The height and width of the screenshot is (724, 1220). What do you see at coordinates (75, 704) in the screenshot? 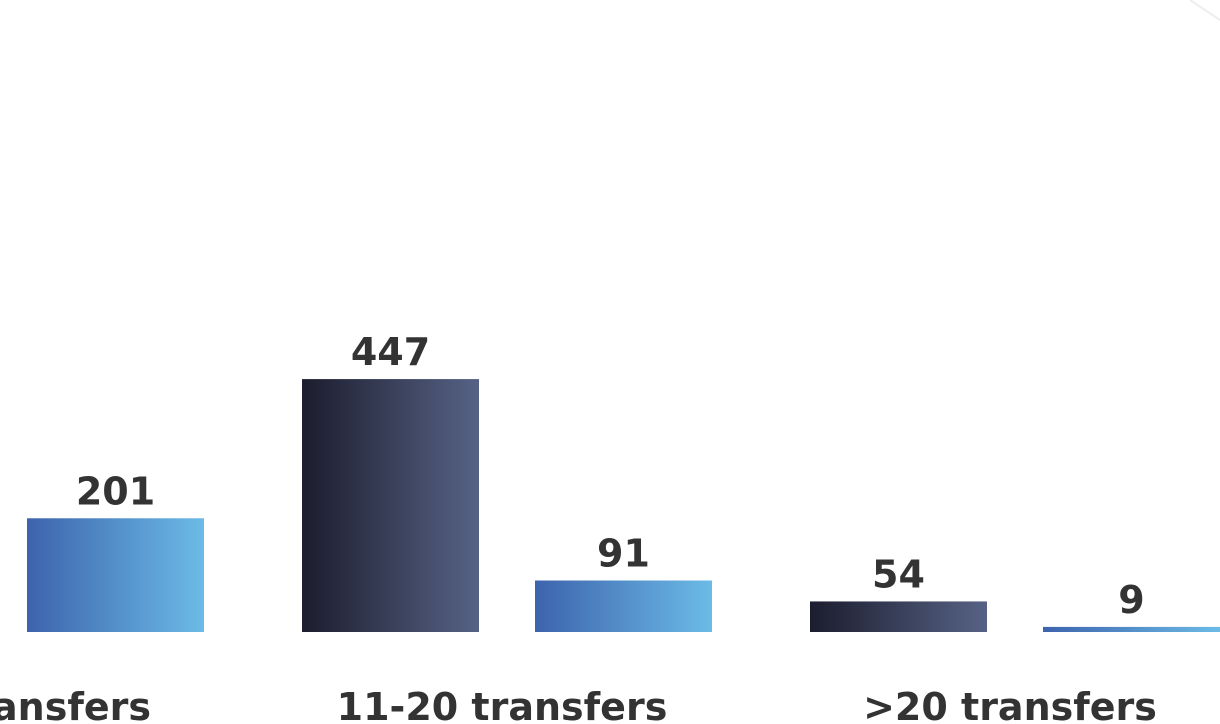
I see `x-tick-label: ansfers` at bounding box center [75, 704].